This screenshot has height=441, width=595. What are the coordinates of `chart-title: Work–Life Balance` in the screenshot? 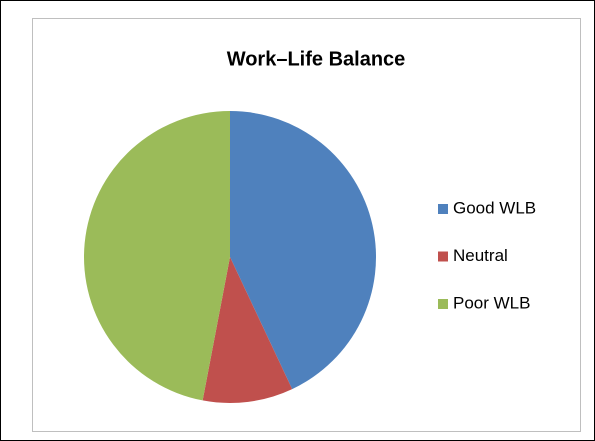 It's located at (316, 59).